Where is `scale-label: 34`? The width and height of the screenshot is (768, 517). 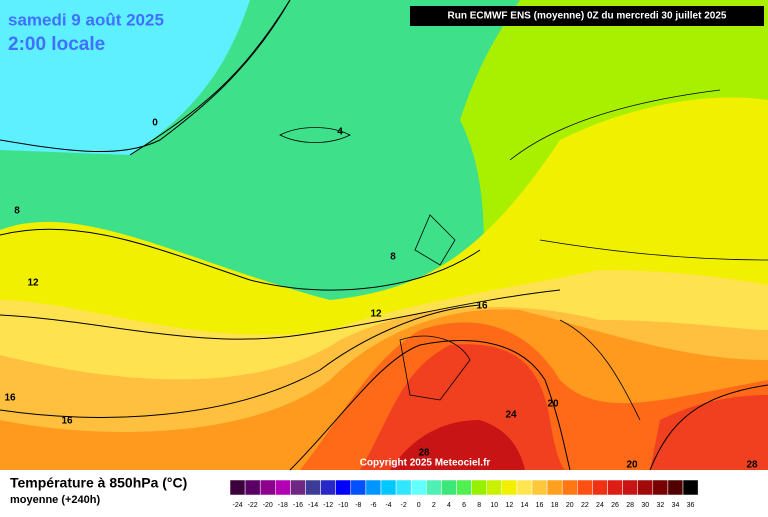
scale-label: 34 is located at coordinates (676, 505).